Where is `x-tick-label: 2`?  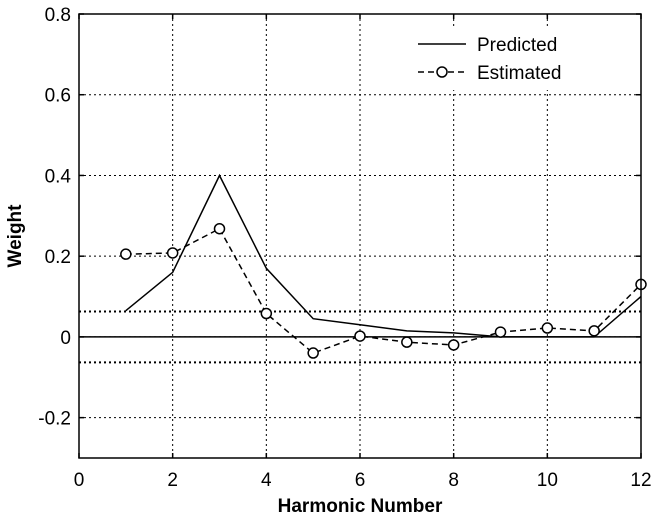
x-tick-label: 2 is located at coordinates (172, 480).